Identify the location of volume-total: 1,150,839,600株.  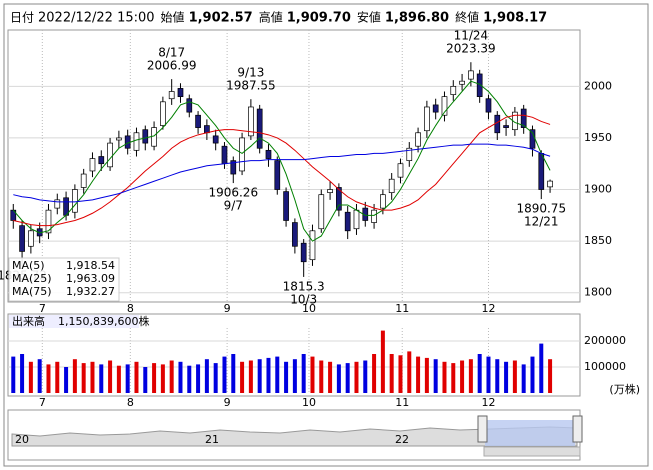
(103, 321).